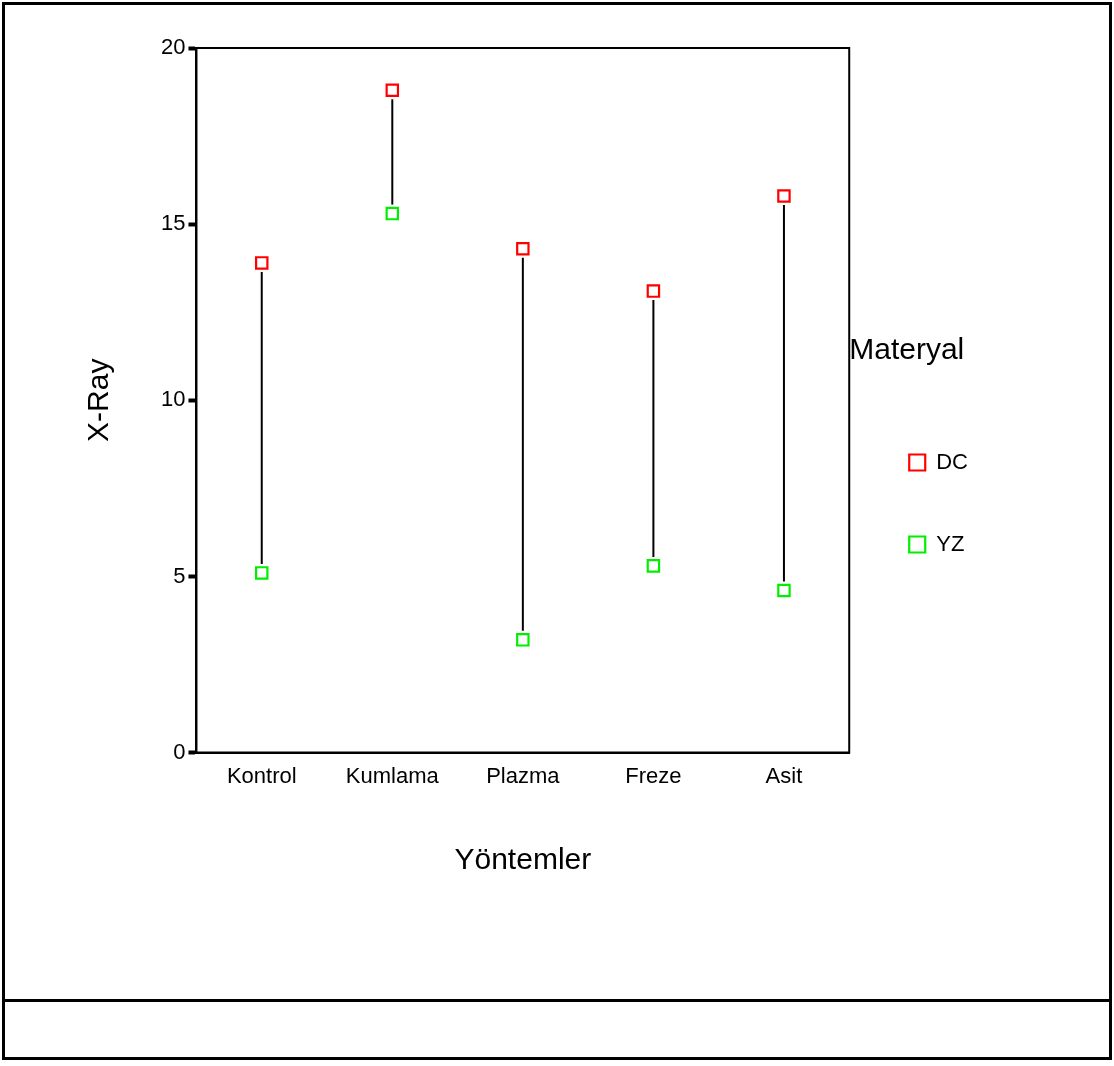  I want to click on x-tick-label: Kumlama, so click(392, 775).